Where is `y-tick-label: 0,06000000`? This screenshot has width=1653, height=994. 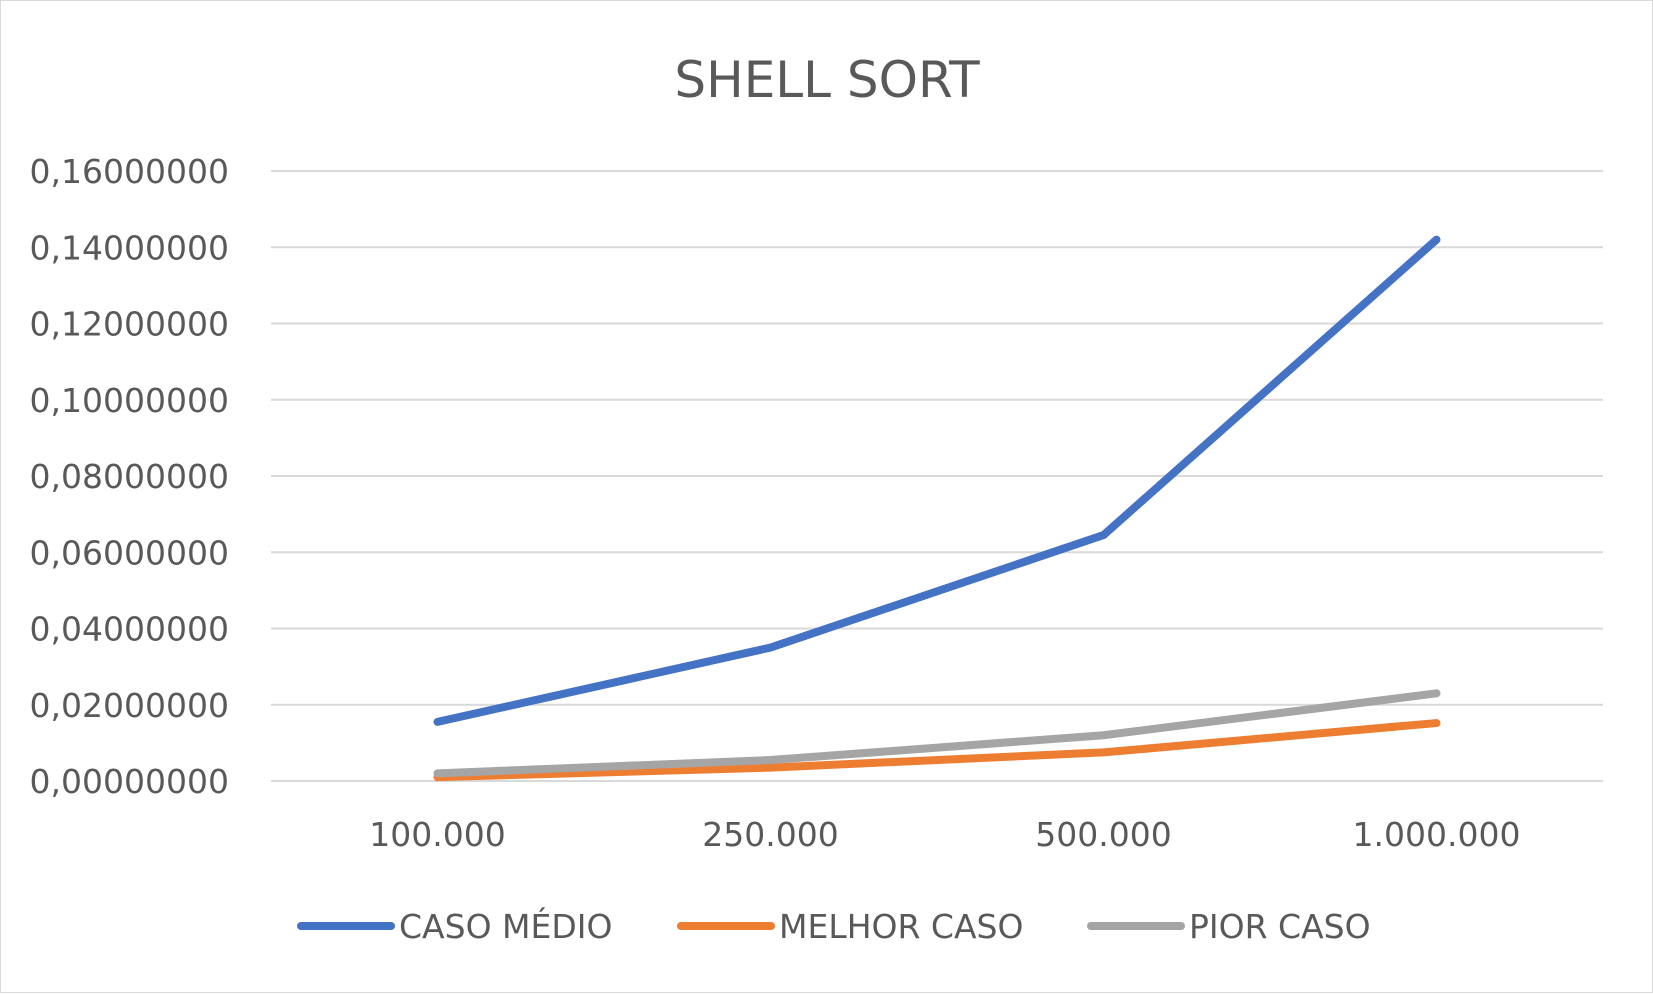 y-tick-label: 0,06000000 is located at coordinates (129, 552).